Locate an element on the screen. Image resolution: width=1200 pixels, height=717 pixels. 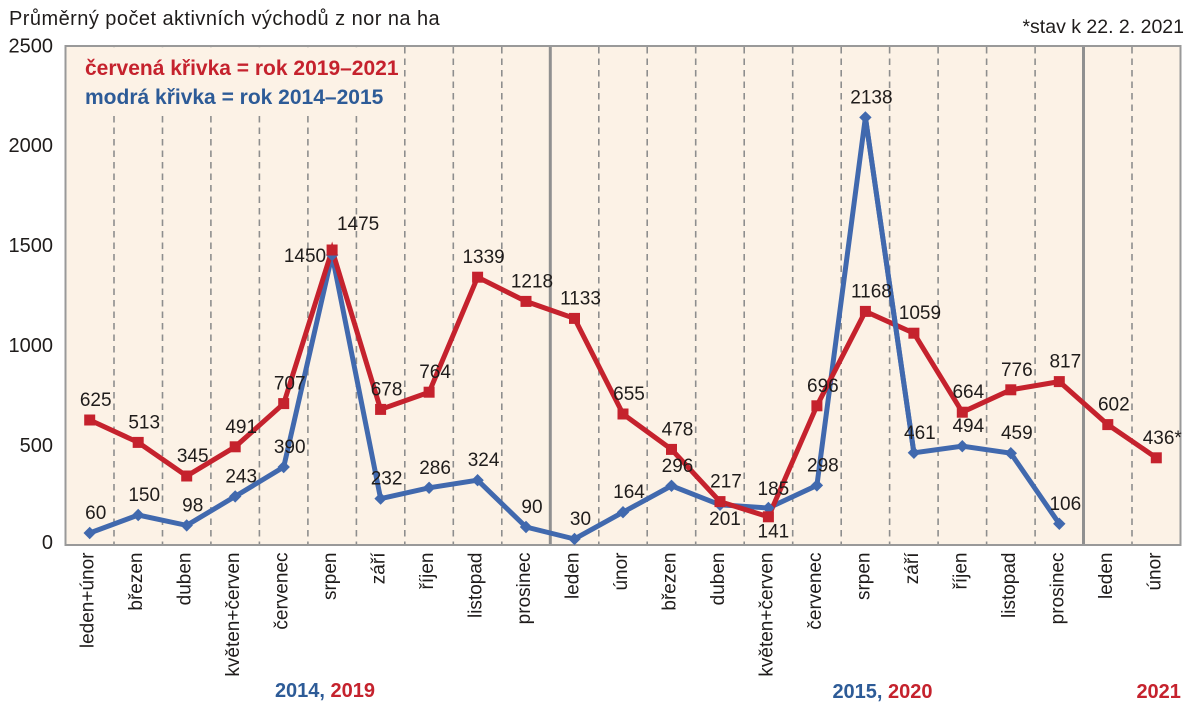
svg-text: 776 is located at coordinates (1017, 370).